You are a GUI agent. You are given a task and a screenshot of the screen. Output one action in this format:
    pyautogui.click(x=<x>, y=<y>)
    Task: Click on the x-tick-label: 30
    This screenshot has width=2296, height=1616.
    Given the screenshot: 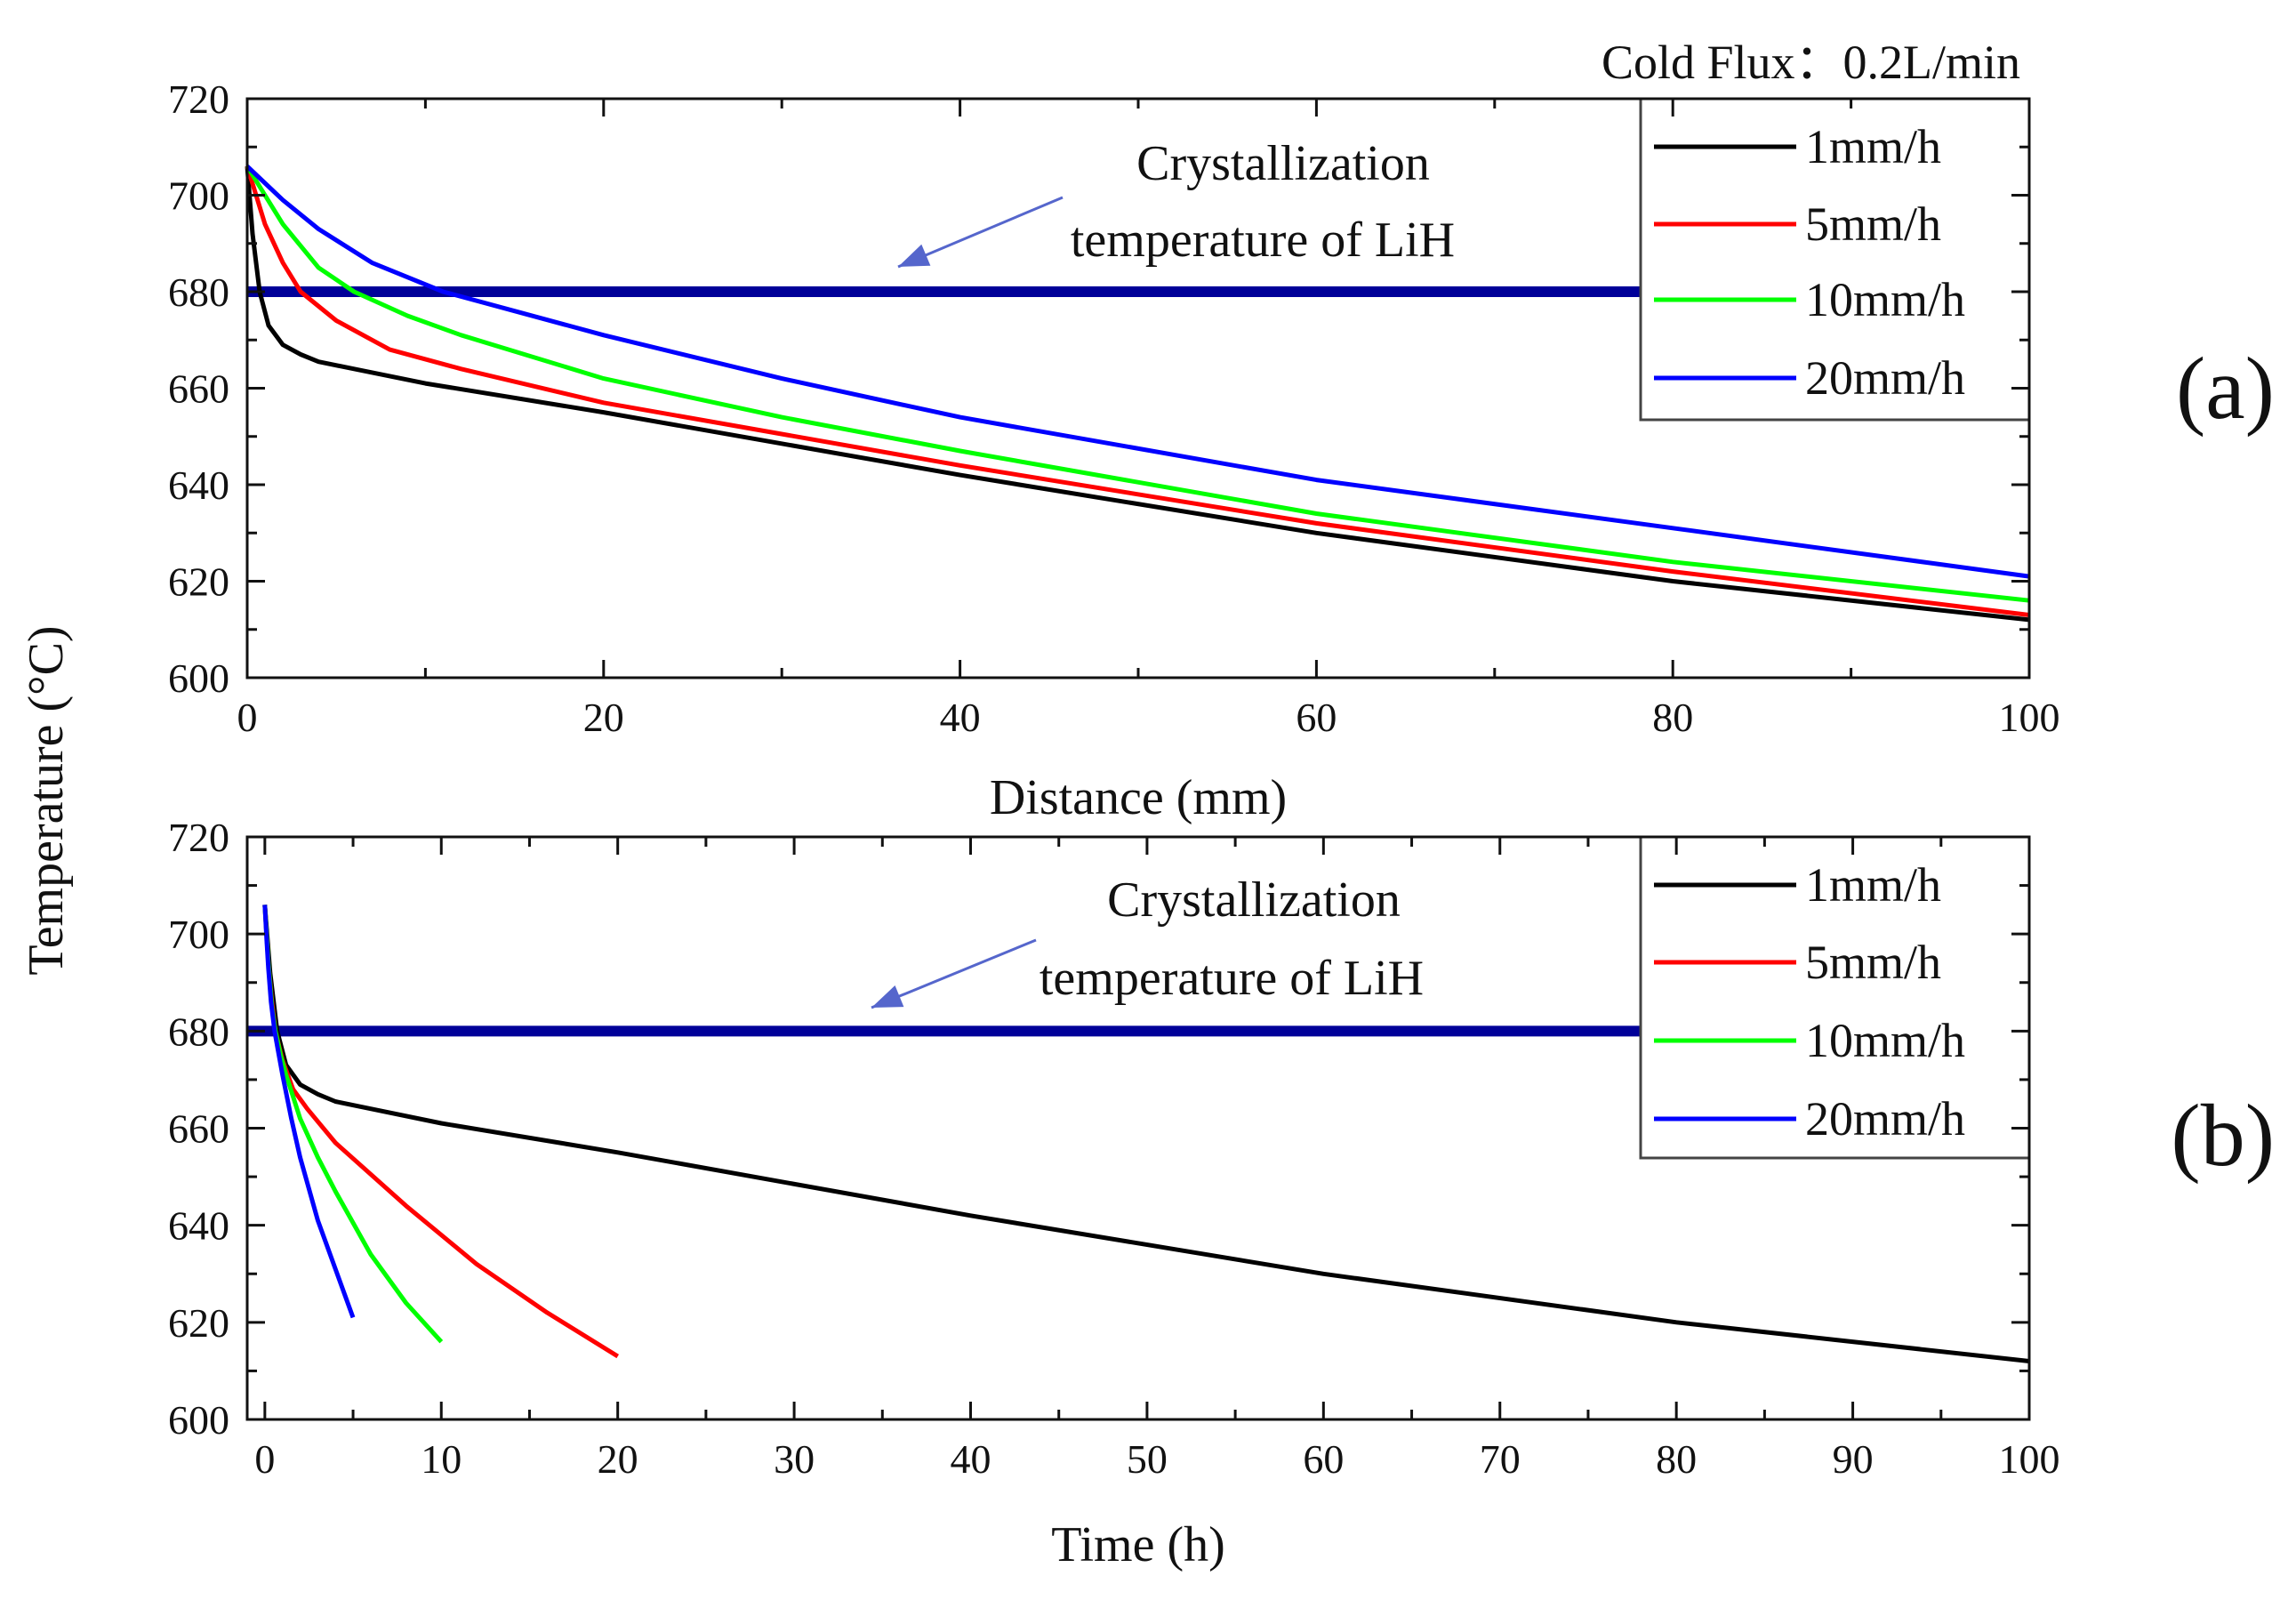 What is the action you would take?
    pyautogui.click(x=794, y=1459)
    